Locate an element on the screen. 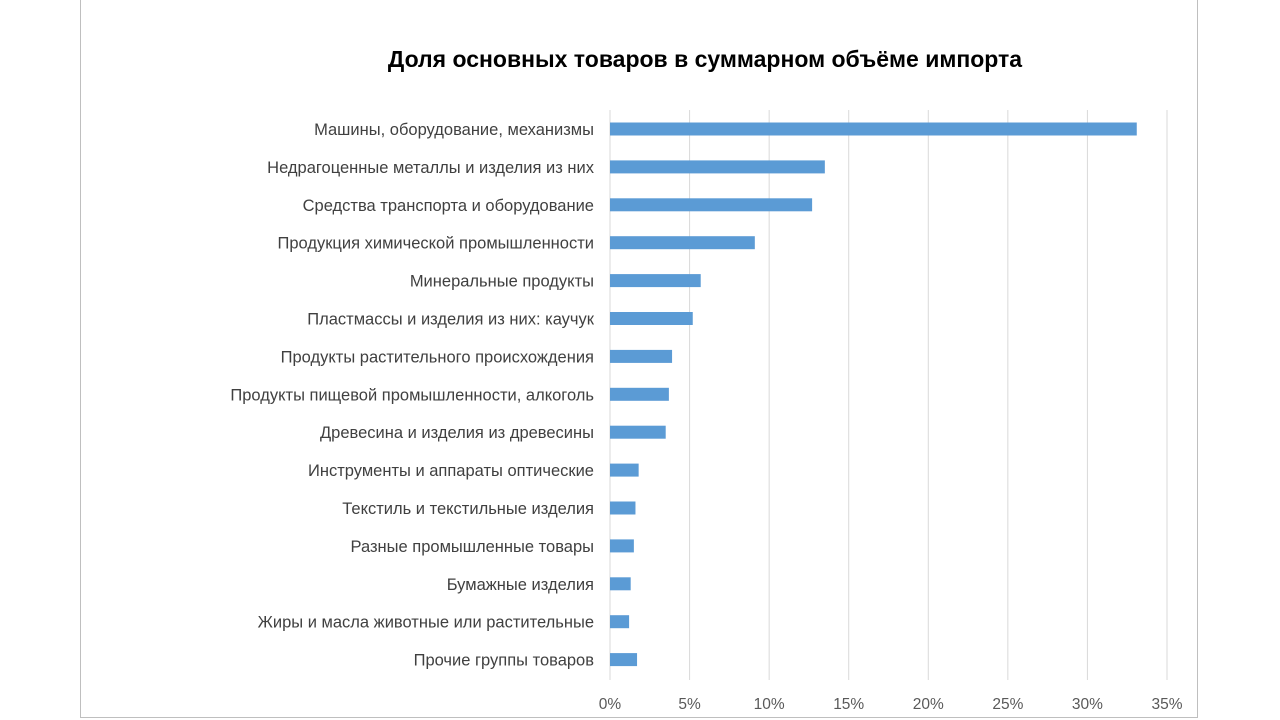  category-label: Текстиль и текстильные изделия is located at coordinates (468, 509).